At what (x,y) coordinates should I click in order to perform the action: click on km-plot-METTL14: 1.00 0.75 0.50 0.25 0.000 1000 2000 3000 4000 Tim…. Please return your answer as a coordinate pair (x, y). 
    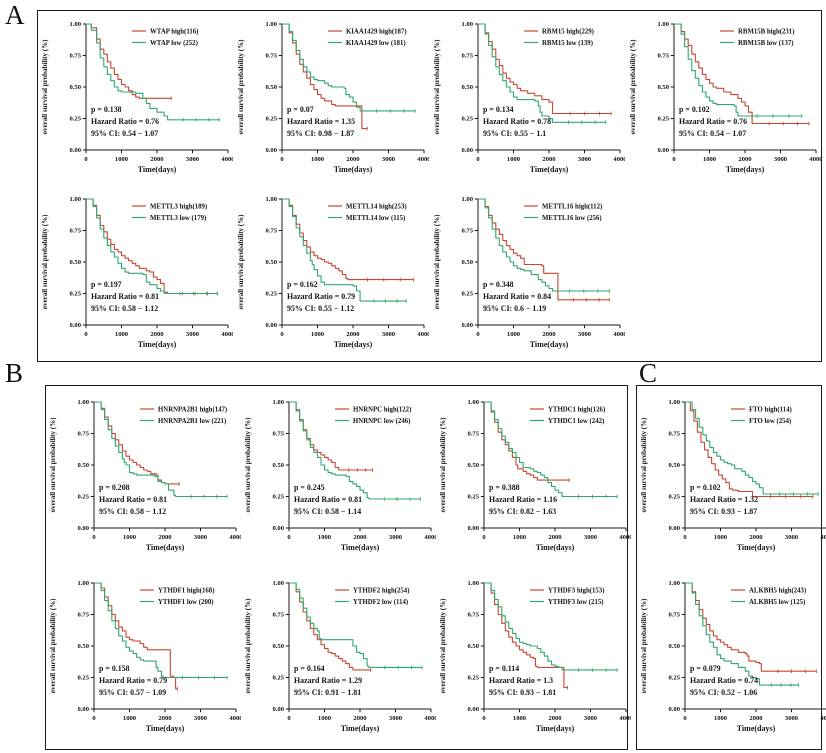
    Looking at the image, I should click on (333, 272).